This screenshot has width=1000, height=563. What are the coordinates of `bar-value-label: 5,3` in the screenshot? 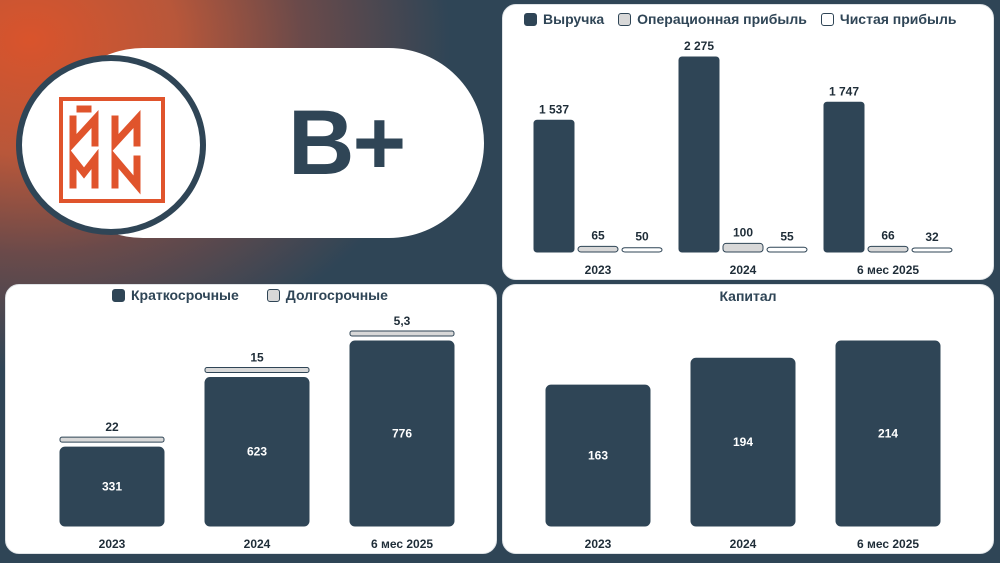 It's located at (402, 321).